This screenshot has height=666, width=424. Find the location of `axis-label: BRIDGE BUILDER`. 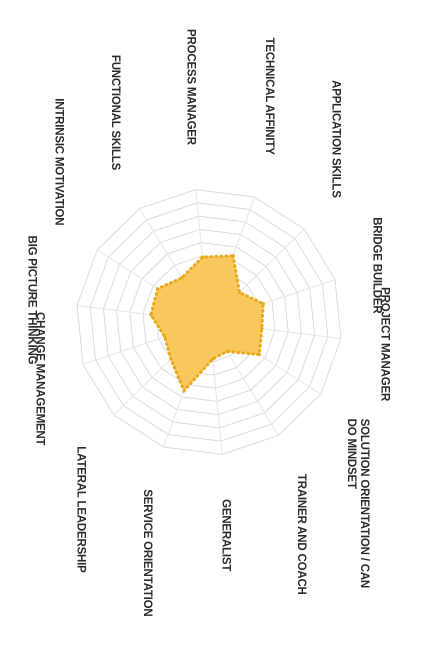

axis-label: BRIDGE BUILDER is located at coordinates (377, 265).